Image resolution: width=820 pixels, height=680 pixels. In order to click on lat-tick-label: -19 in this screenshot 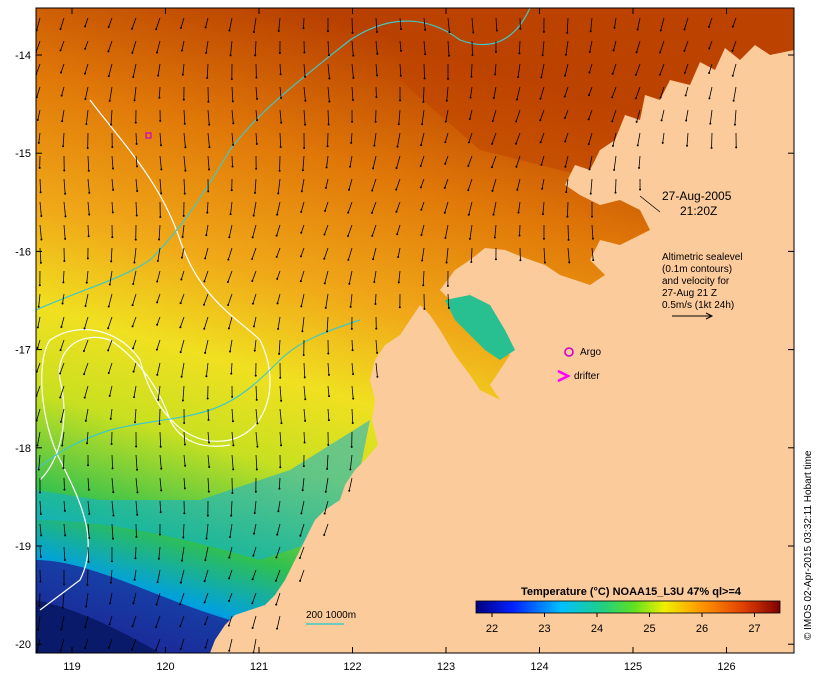, I will do `click(23, 547)`.